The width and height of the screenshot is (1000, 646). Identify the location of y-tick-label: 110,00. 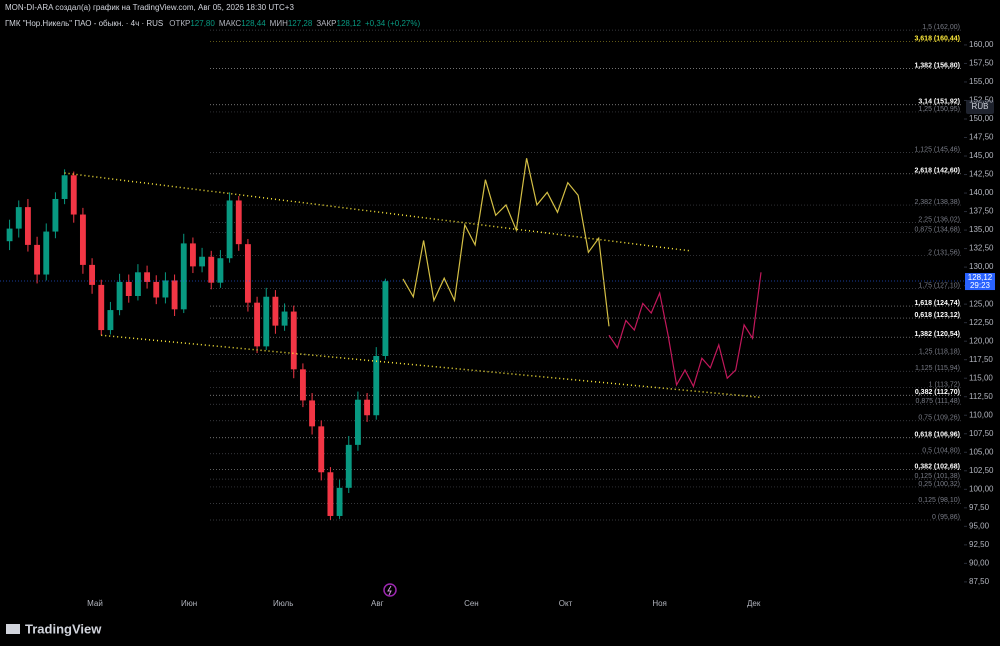
(981, 414).